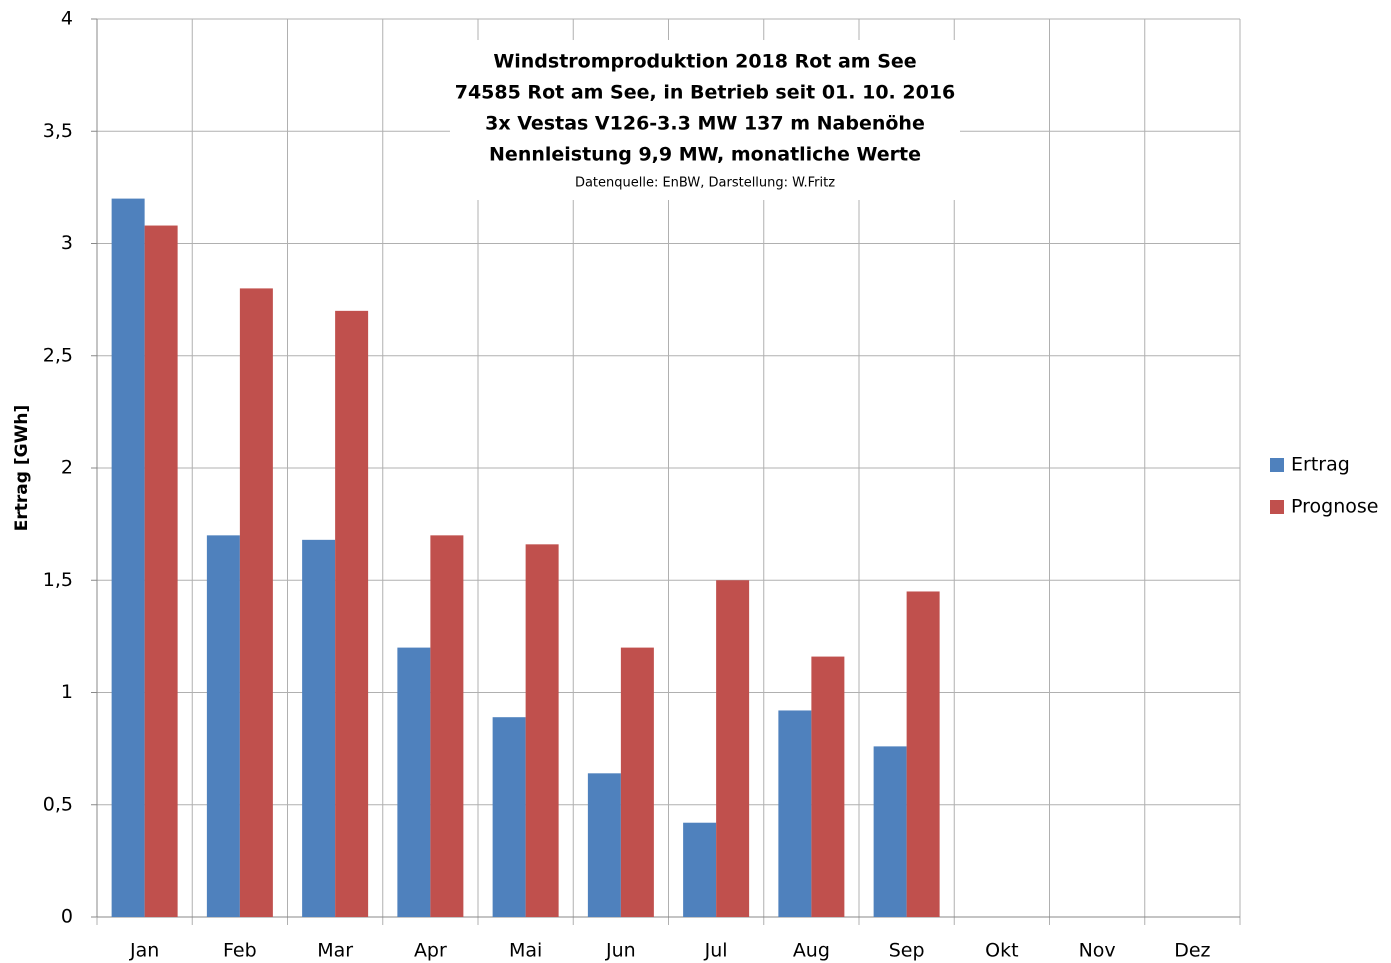 The image size is (1391, 963). I want to click on x-tick-label: Apr, so click(430, 951).